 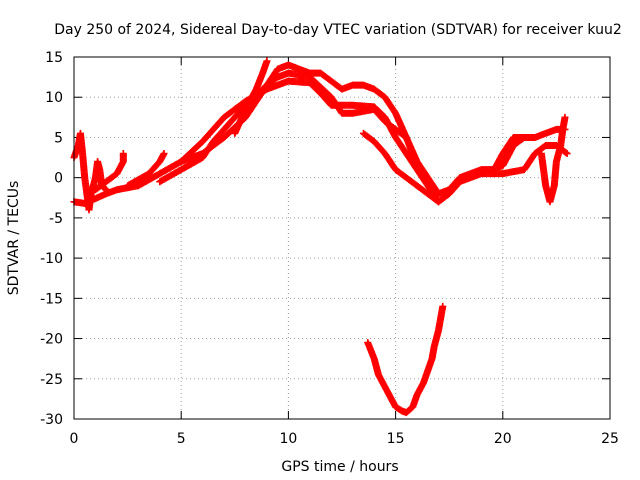 What do you see at coordinates (74, 439) in the screenshot?
I see `x-tick-label: 0` at bounding box center [74, 439].